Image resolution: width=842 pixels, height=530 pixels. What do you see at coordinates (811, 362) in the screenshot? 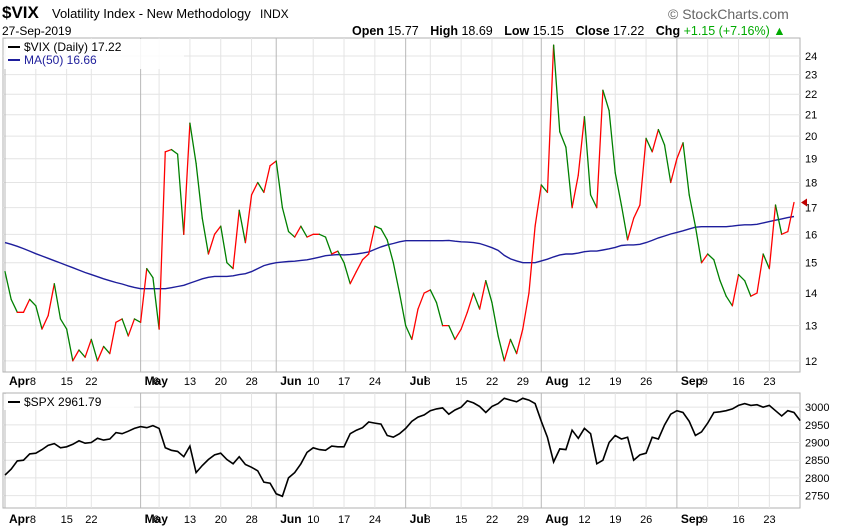
I see `top-y-tick-label: 12` at bounding box center [811, 362].